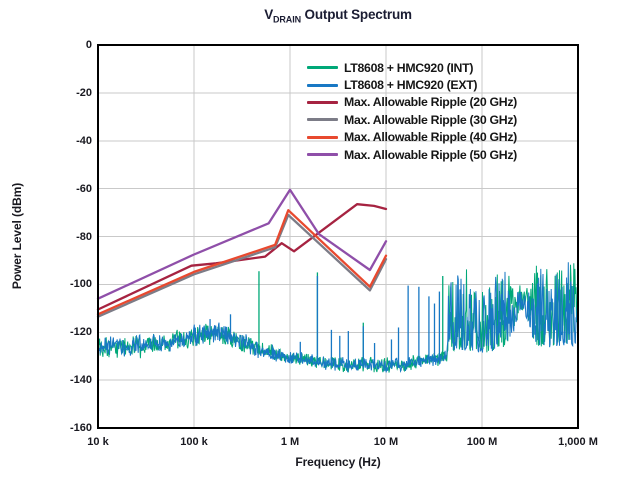 Image resolution: width=643 pixels, height=481 pixels. What do you see at coordinates (322, 155) in the screenshot?
I see `legend-swatch-r50` at bounding box center [322, 155].